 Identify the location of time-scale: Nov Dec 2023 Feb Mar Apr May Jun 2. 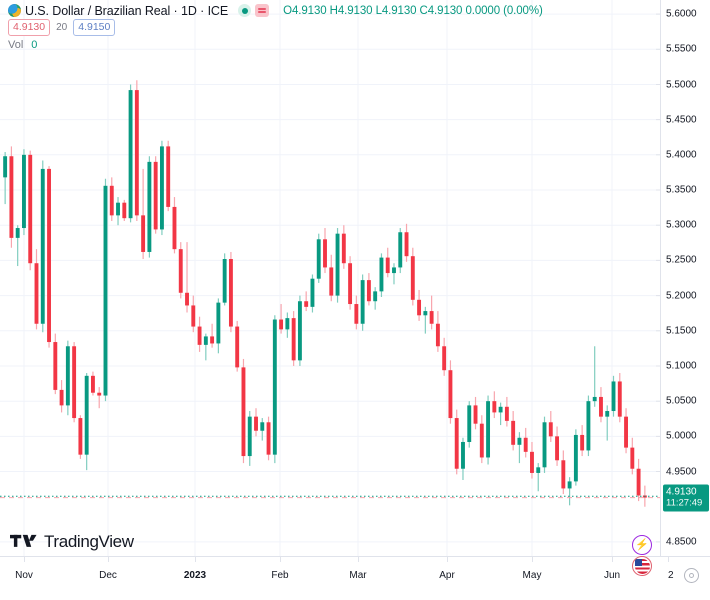
(355, 578).